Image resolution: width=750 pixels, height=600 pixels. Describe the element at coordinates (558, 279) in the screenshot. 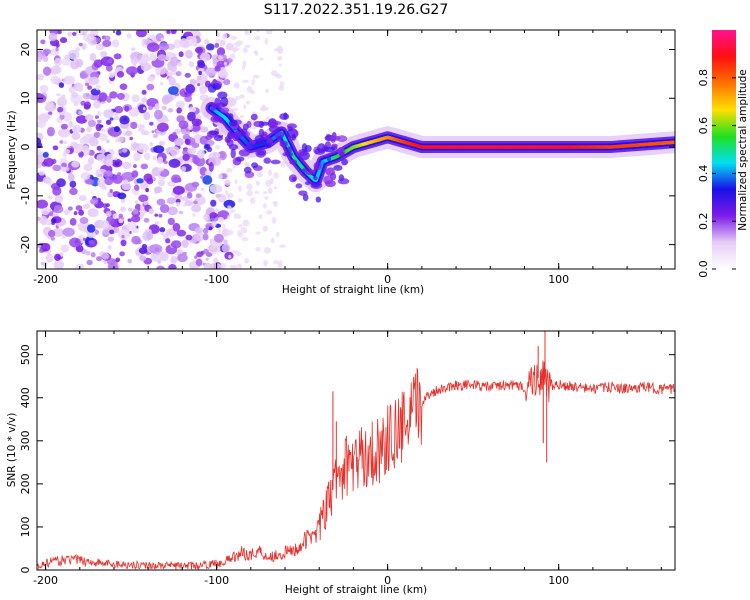

I see `spectrogram-xtick-label: 100` at that location.